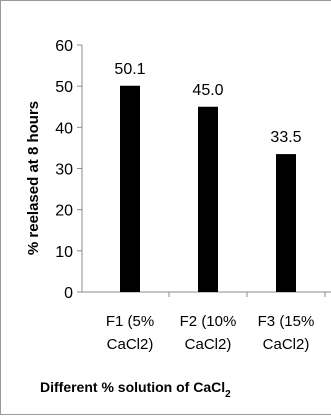 Image resolution: width=331 pixels, height=420 pixels. I want to click on x-tick-label: F2 (10%, so click(208, 321).